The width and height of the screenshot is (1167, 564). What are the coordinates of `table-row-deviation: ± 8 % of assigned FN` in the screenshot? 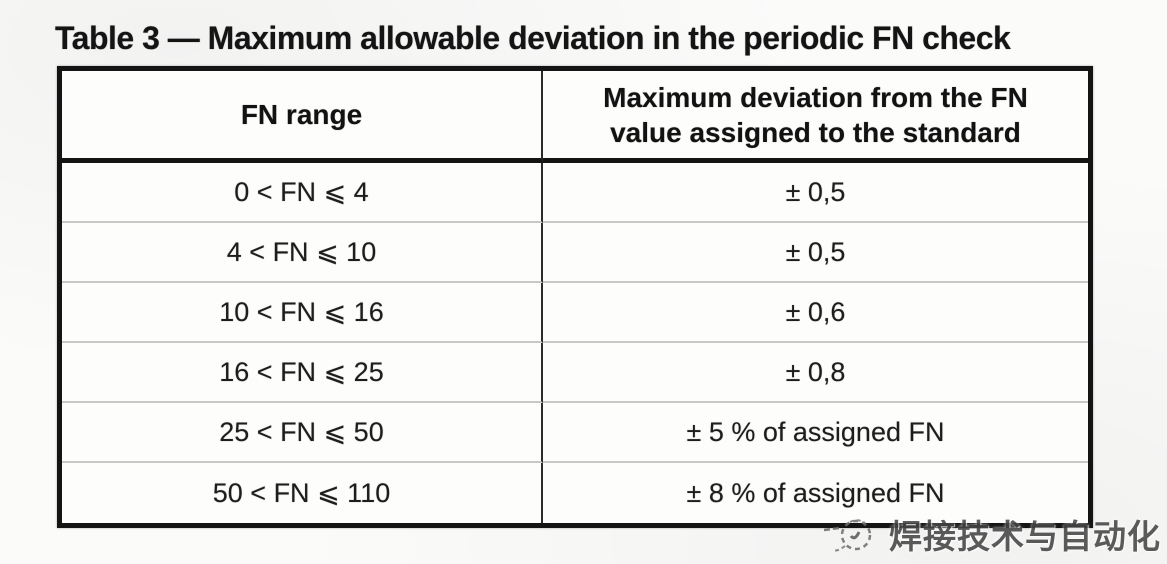 It's located at (815, 493).